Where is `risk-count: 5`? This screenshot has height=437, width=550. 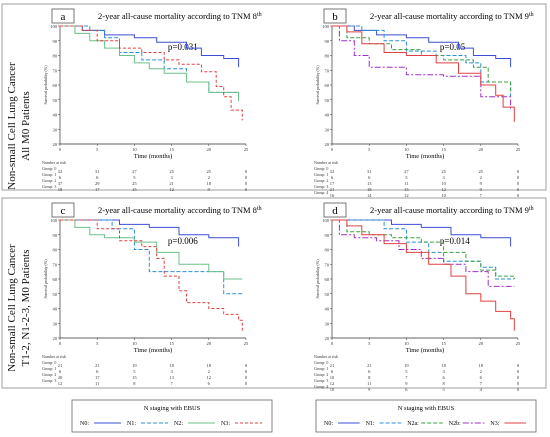
risk-count: 5 is located at coordinates (443, 389).